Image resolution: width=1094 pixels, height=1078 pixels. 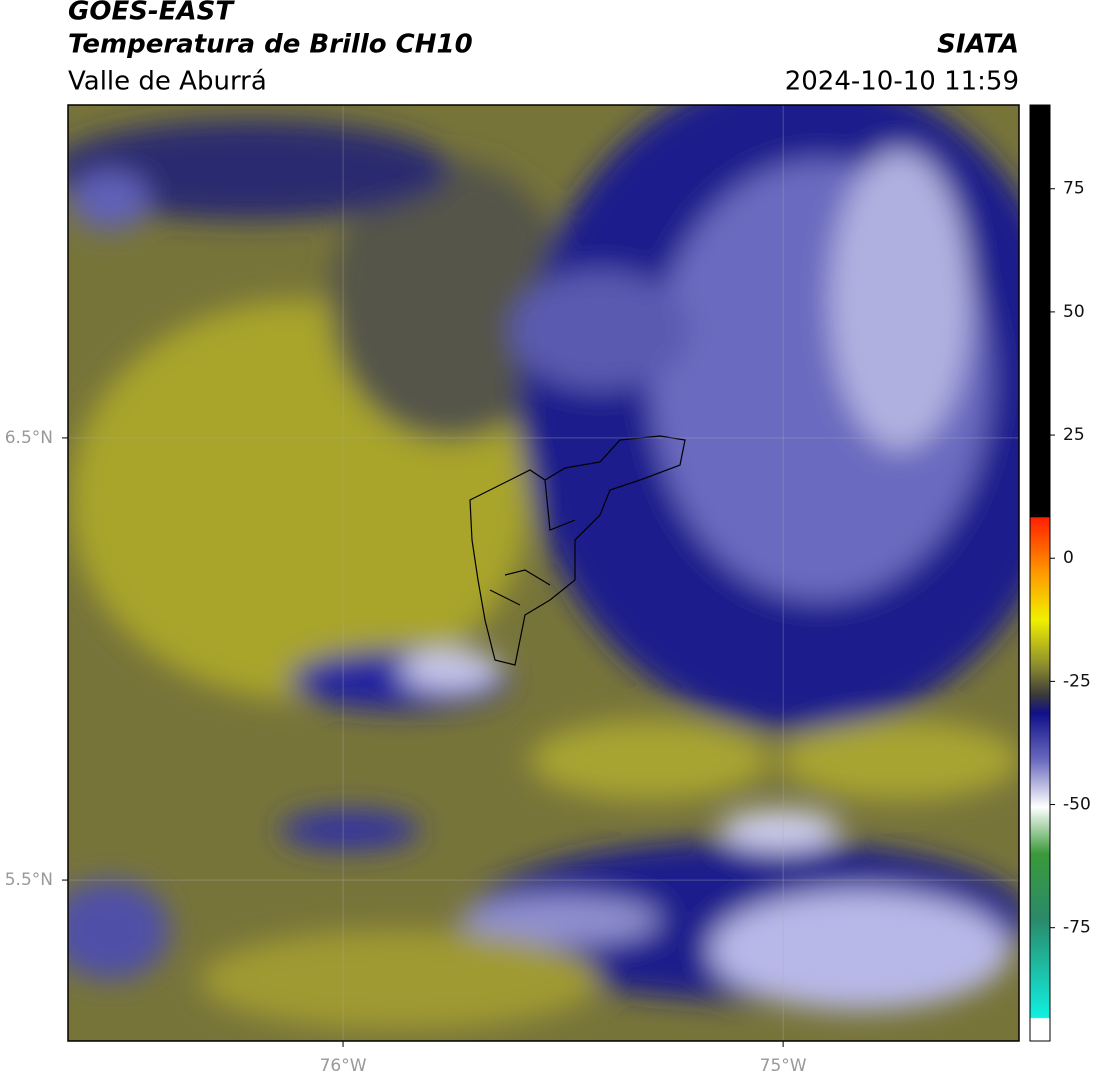 What do you see at coordinates (29, 438) in the screenshot?
I see `y-tick-label: 6.5°N` at bounding box center [29, 438].